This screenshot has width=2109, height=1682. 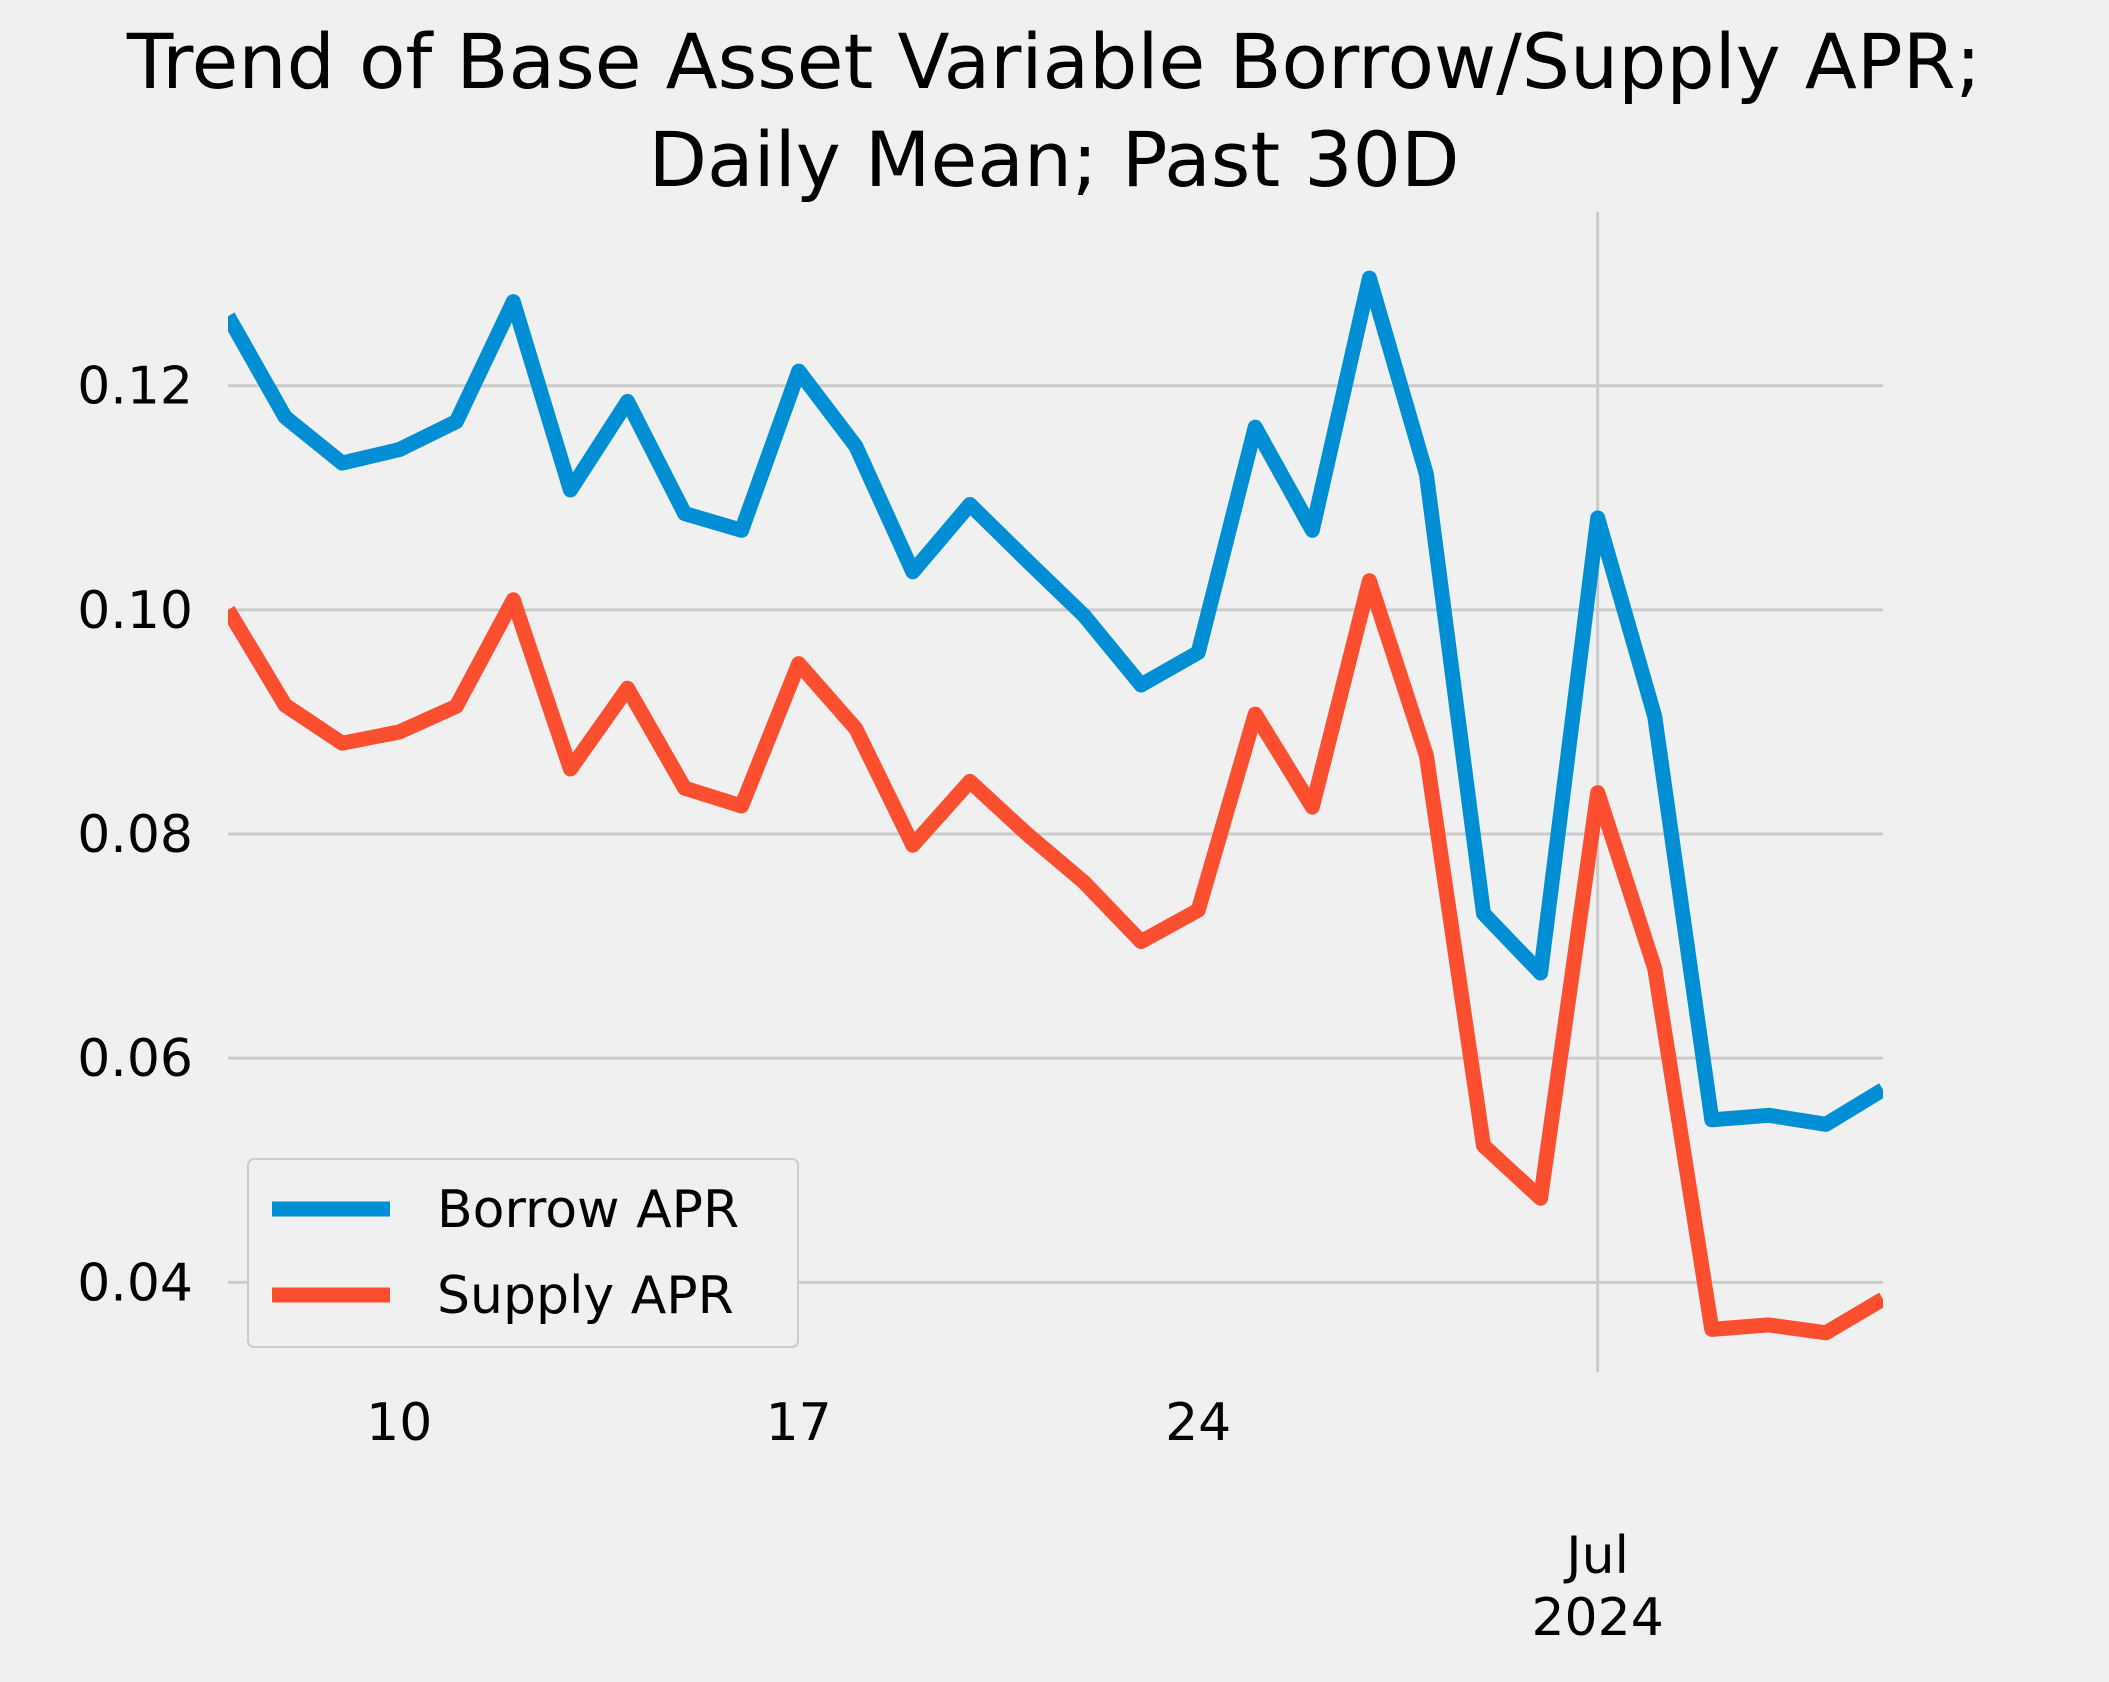 What do you see at coordinates (399, 1423) in the screenshot?
I see `x-tick-label: 10` at bounding box center [399, 1423].